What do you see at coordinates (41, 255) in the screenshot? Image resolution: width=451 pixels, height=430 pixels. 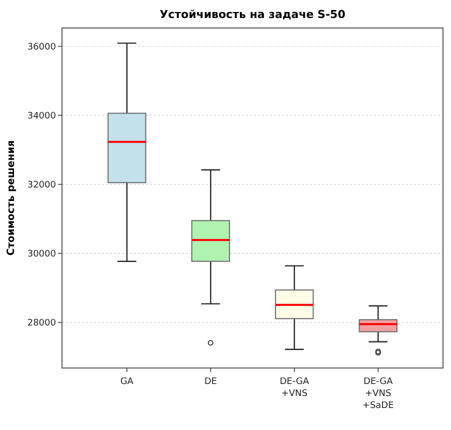 I see `y-tick-label: 30000` at bounding box center [41, 255].